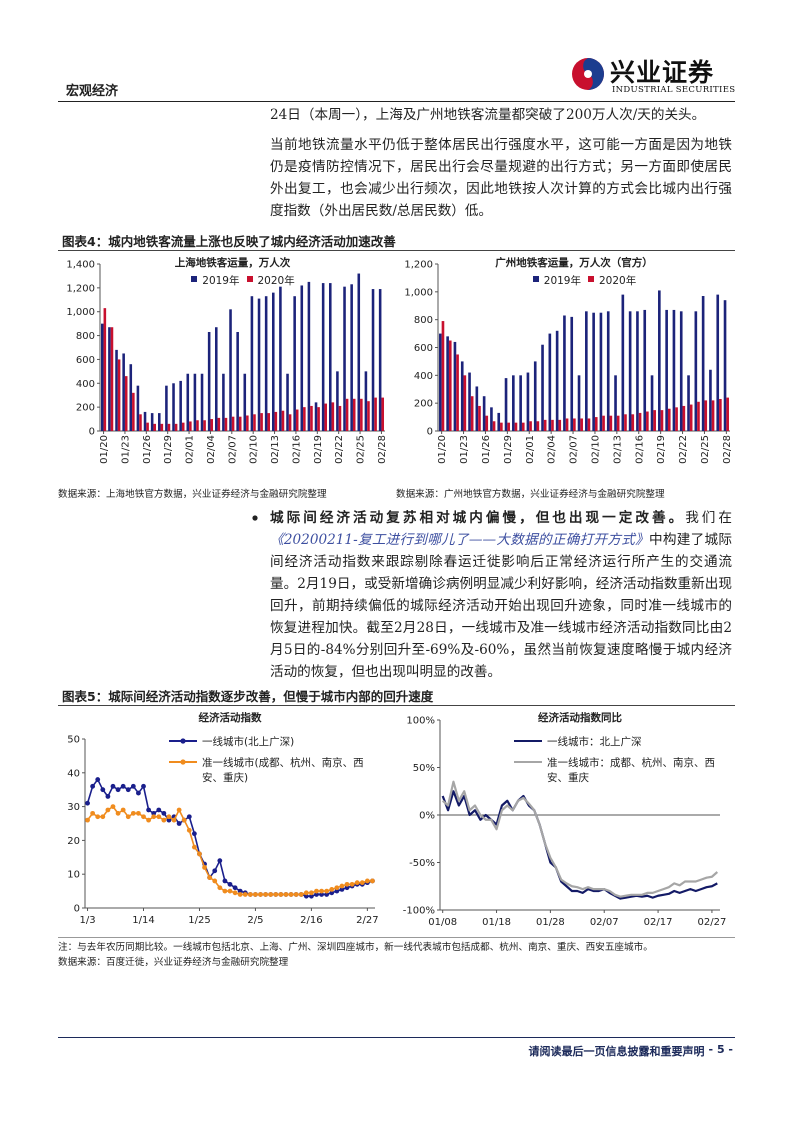  I want to click on legend-label: 一线城市：北上广深, so click(594, 742).